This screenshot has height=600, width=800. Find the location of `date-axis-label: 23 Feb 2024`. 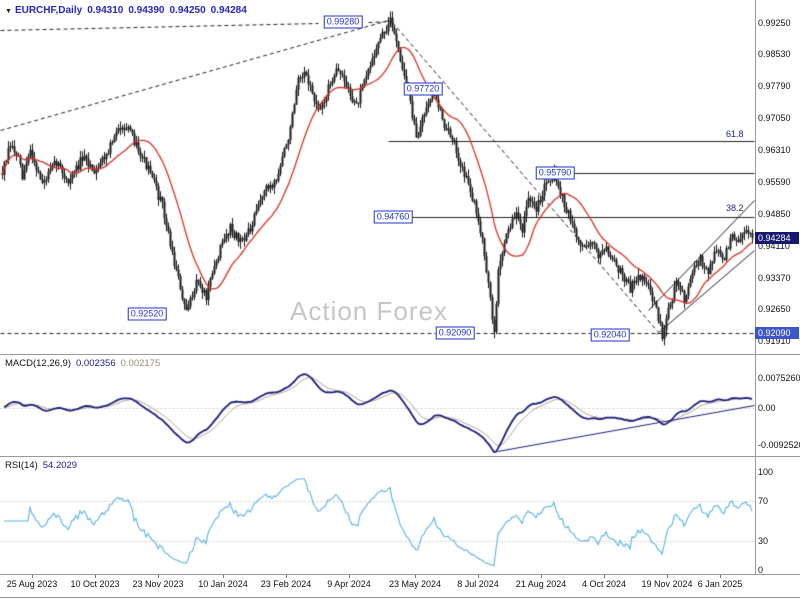

date-axis-label: 23 Feb 2024 is located at coordinates (286, 584).